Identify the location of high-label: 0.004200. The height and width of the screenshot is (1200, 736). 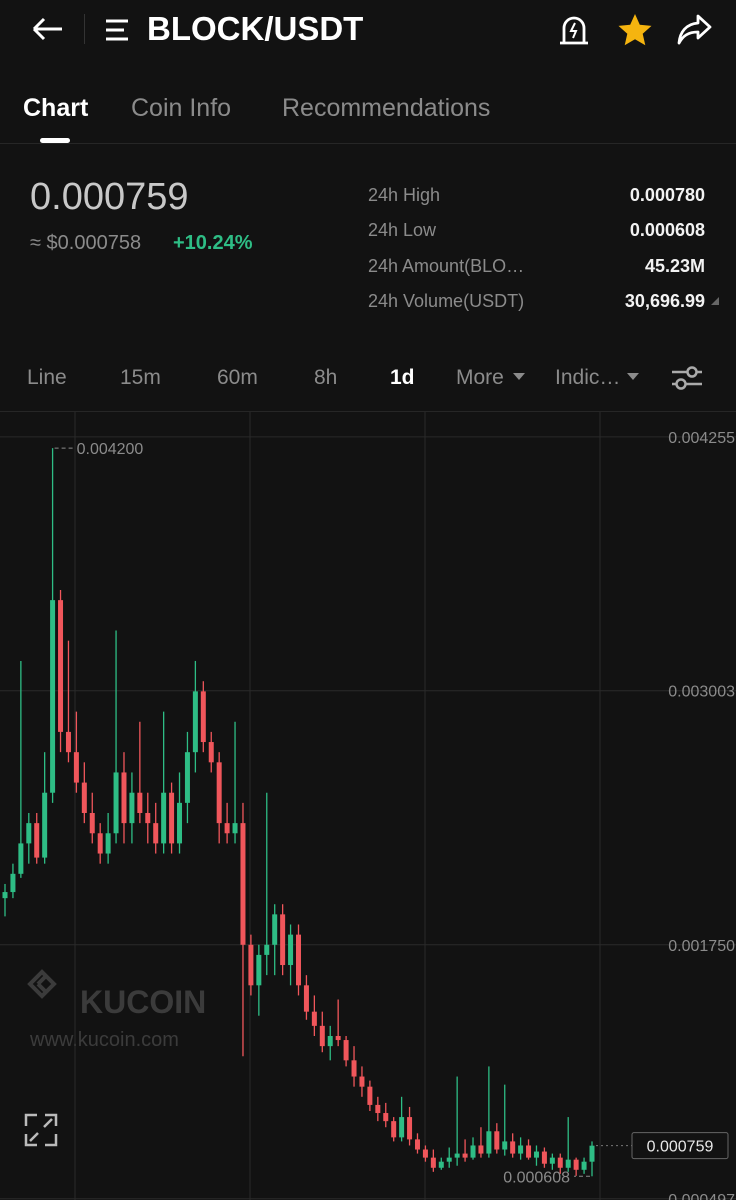
(110, 449).